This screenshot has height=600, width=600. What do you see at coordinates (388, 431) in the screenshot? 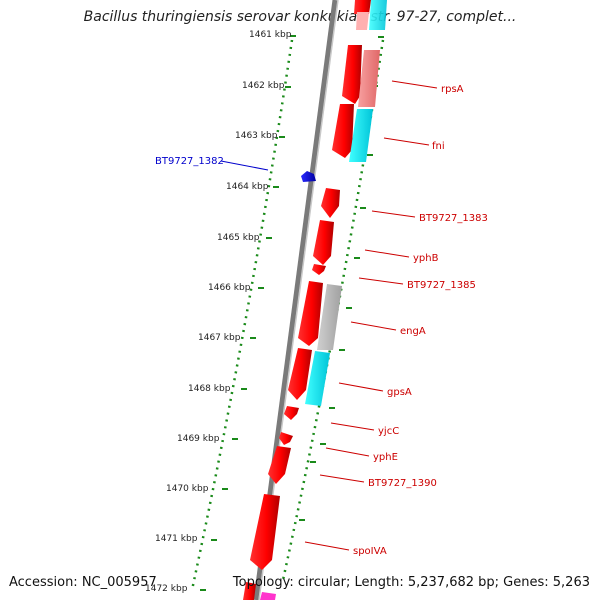
I see `label-yjcC: yjcC` at bounding box center [388, 431].